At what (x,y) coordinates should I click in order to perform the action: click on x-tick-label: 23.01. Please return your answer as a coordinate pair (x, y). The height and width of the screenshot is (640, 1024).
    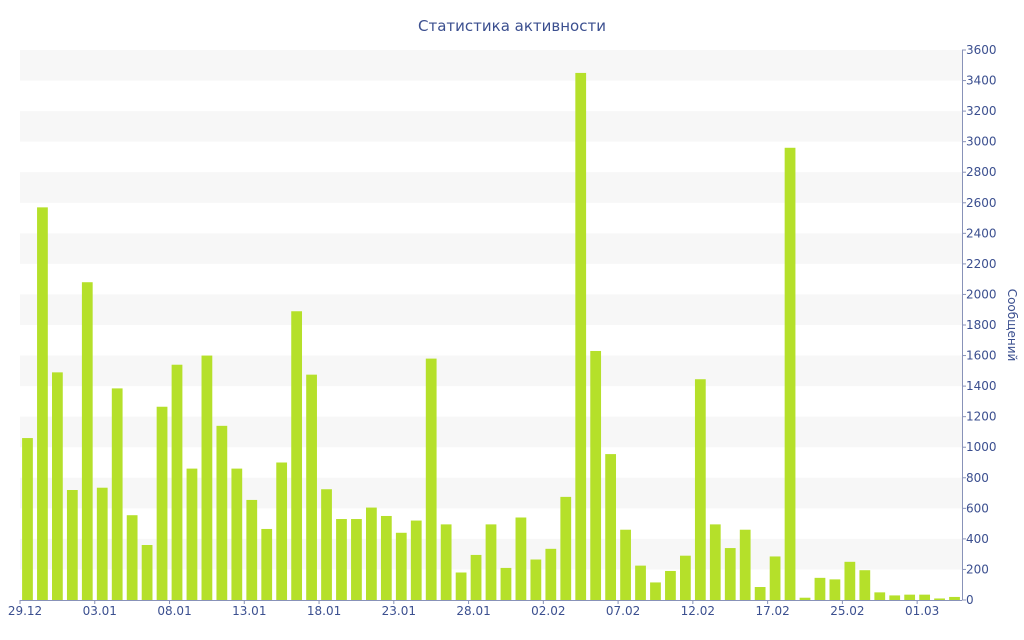
    Looking at the image, I should click on (399, 611).